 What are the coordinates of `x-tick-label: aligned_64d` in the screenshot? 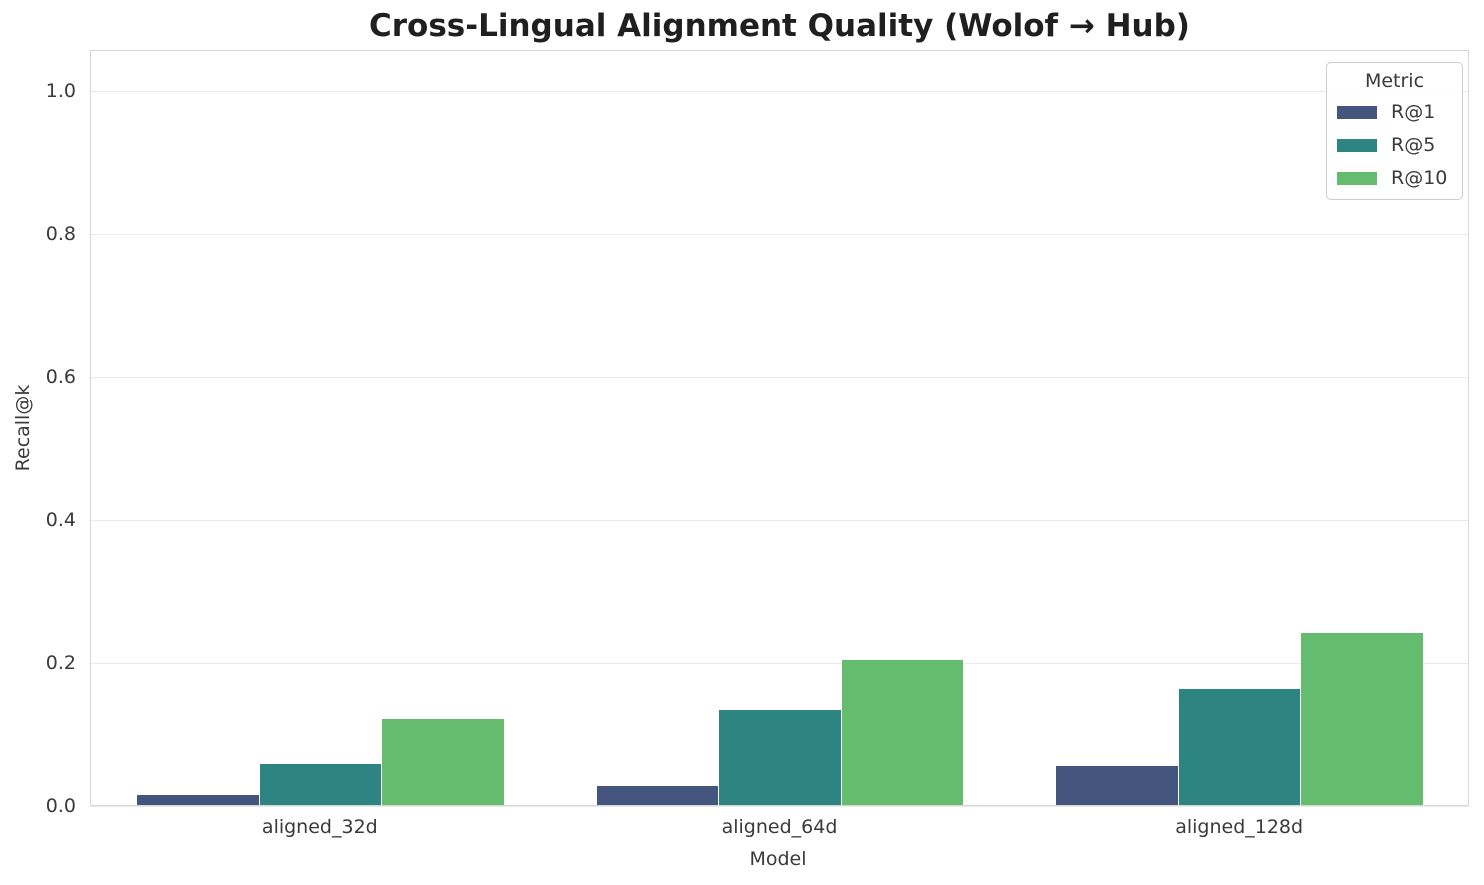 It's located at (779, 827).